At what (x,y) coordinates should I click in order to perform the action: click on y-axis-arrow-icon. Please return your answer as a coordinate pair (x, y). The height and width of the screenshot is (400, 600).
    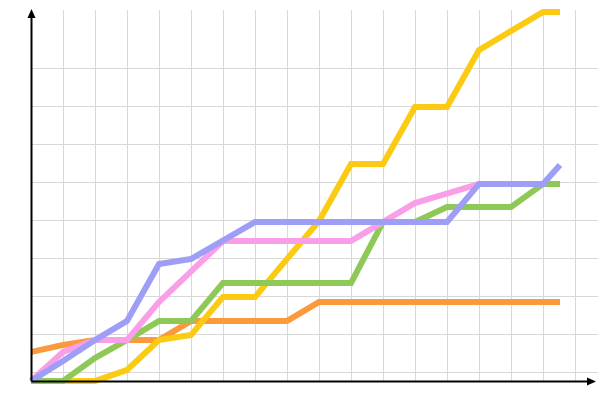
    Looking at the image, I should click on (31, 13).